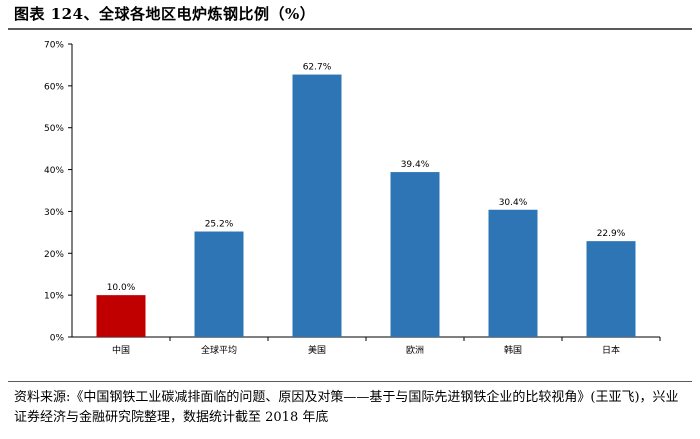 The height and width of the screenshot is (439, 700). Describe the element at coordinates (54, 87) in the screenshot. I see `y-tick-label: 60%` at that location.